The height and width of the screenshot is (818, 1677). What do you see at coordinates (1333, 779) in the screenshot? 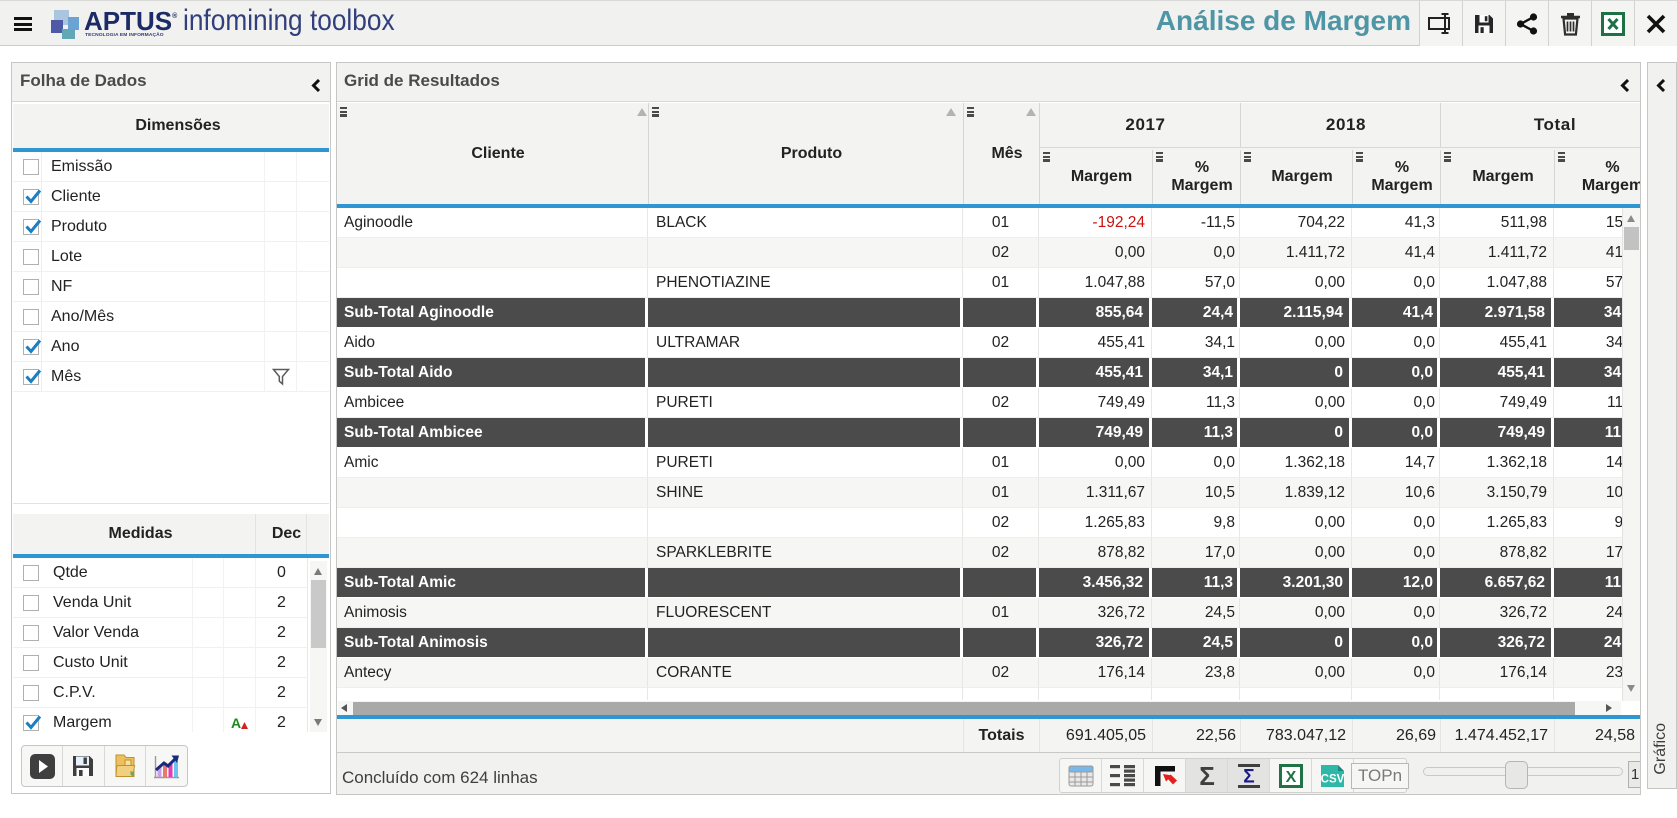
I see `svg-text: CSV` at bounding box center [1333, 779].